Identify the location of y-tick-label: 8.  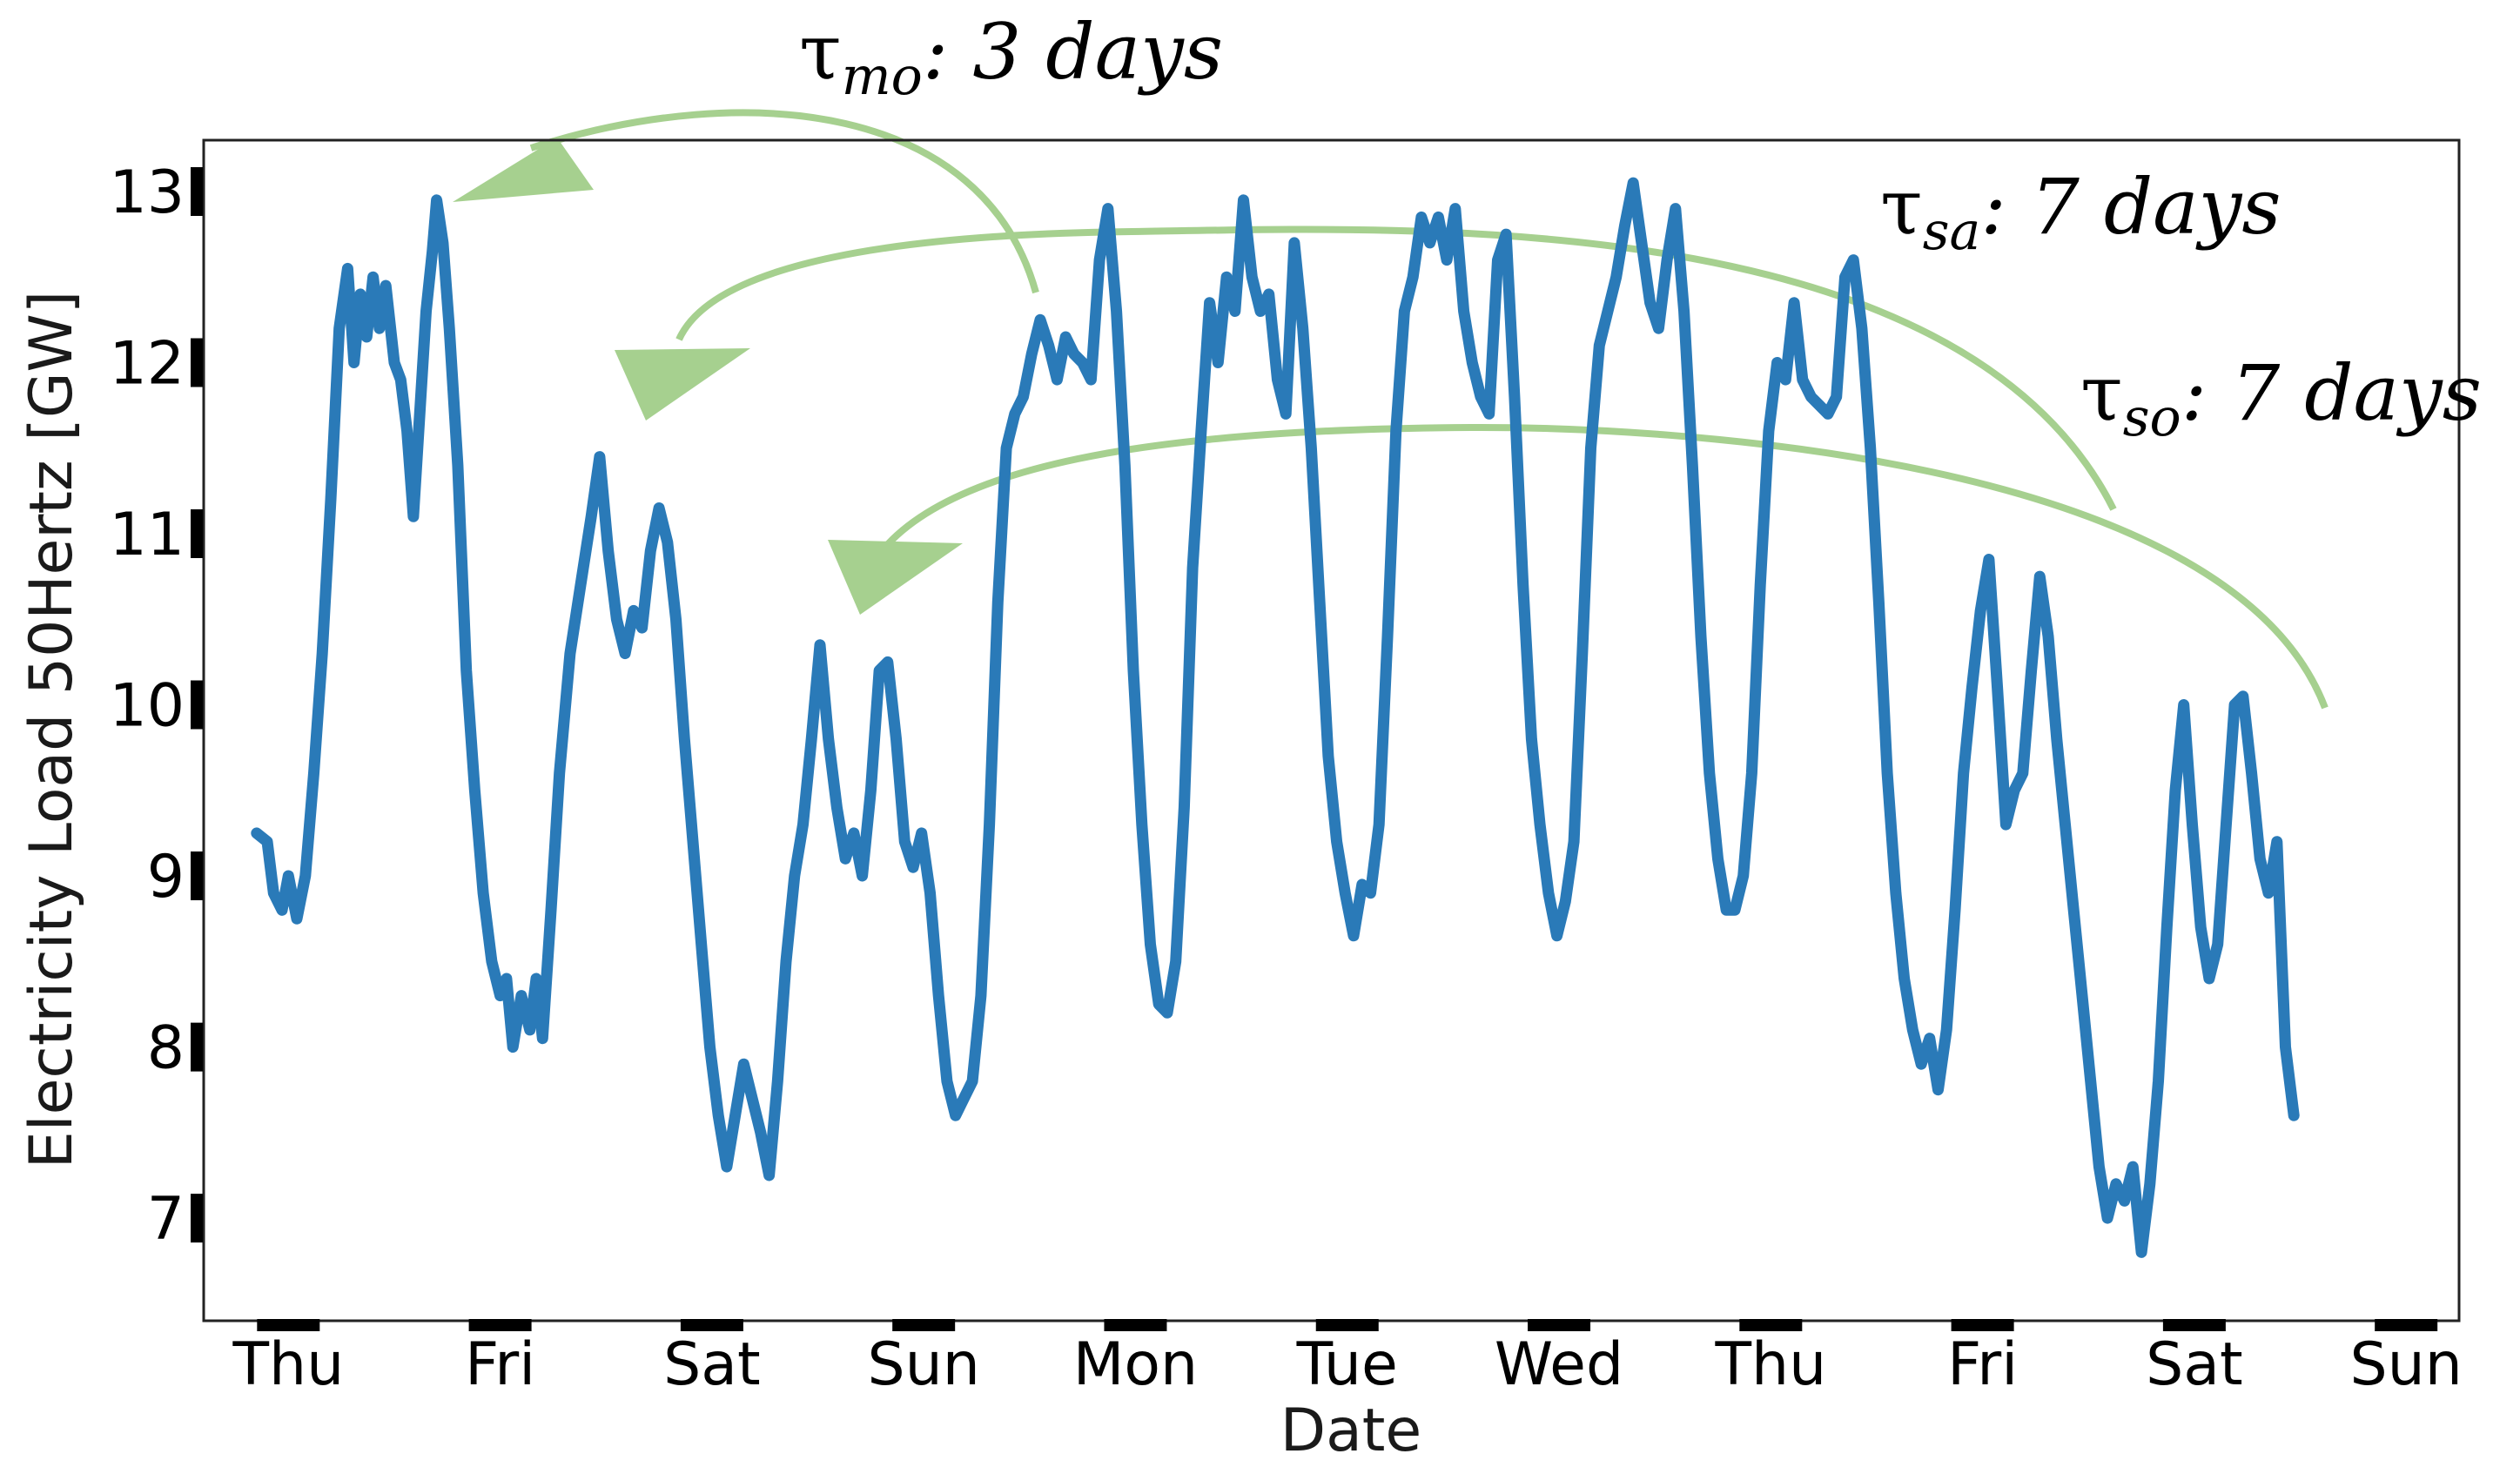
(166, 1048).